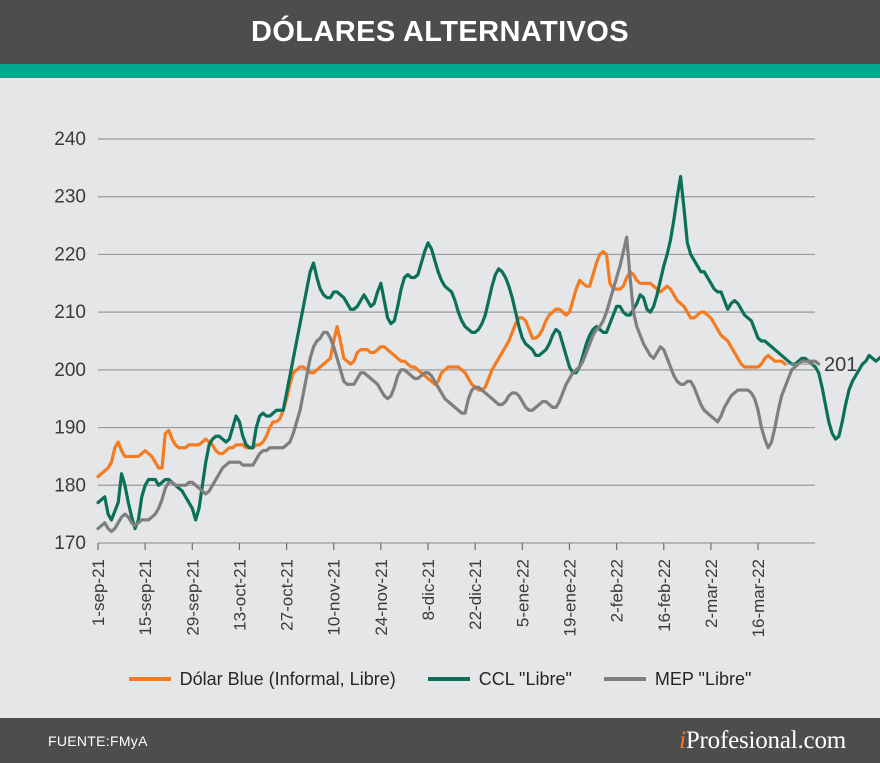 This screenshot has height=763, width=880. What do you see at coordinates (428, 546) in the screenshot?
I see `x-axis-ticks` at bounding box center [428, 546].